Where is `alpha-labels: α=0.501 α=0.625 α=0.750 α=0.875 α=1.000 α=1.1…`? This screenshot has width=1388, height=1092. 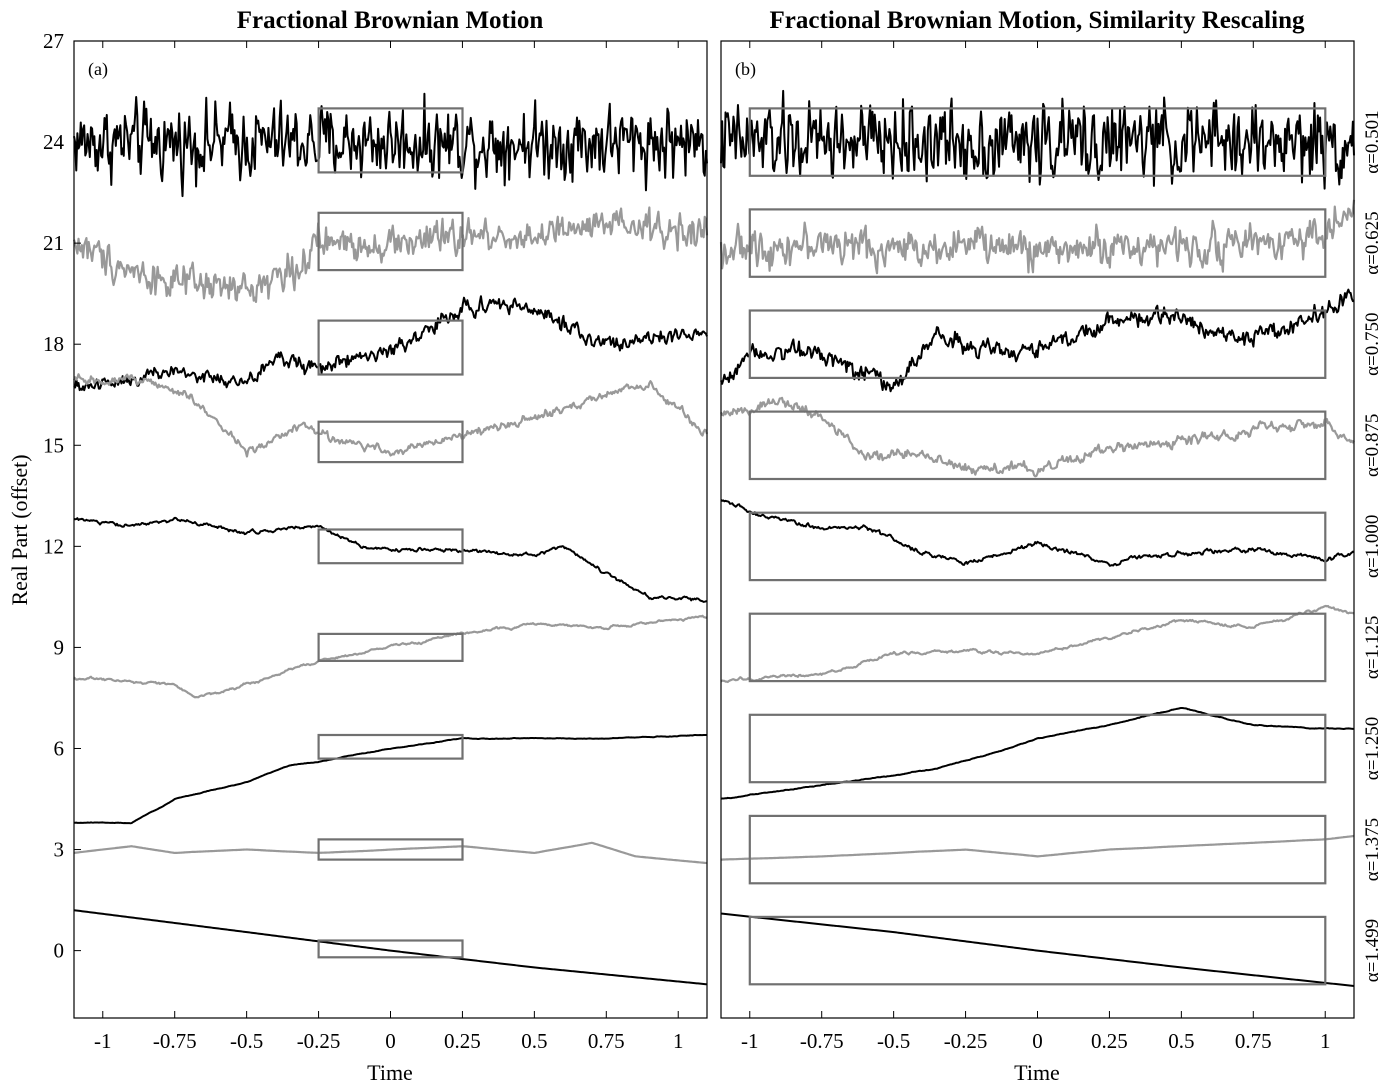 alpha-labels: α=0.501 α=0.625 α=0.750 α=0.875 α=1.000 α=1.1… is located at coordinates (1372, 546).